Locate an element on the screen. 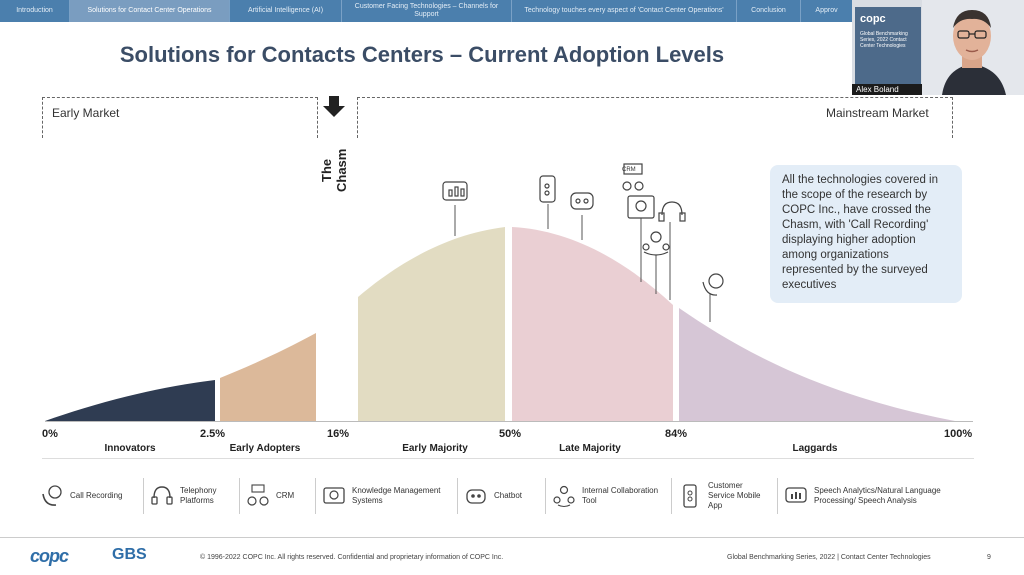  chasm-arrow-icon is located at coordinates (334, 106).